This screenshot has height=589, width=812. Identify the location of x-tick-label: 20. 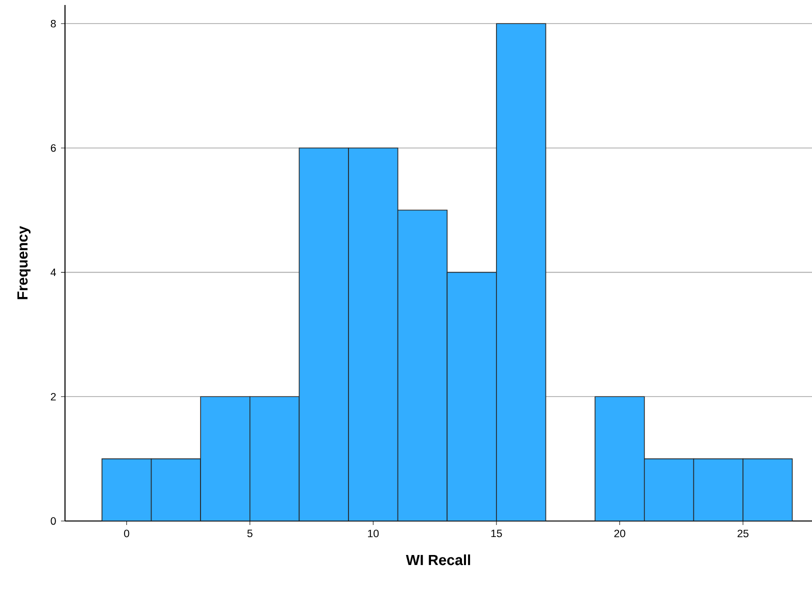
(620, 534).